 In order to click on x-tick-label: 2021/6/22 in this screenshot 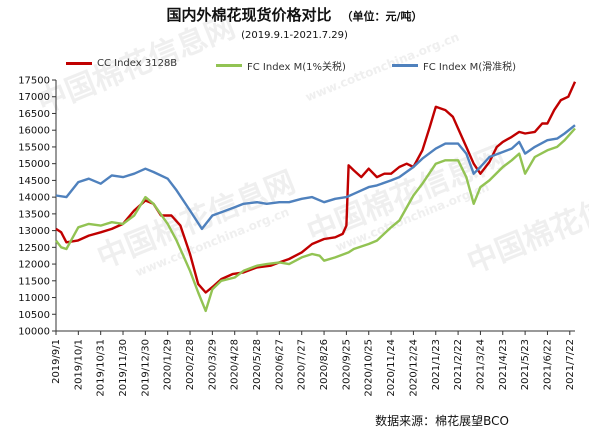, I will do `click(547, 364)`.